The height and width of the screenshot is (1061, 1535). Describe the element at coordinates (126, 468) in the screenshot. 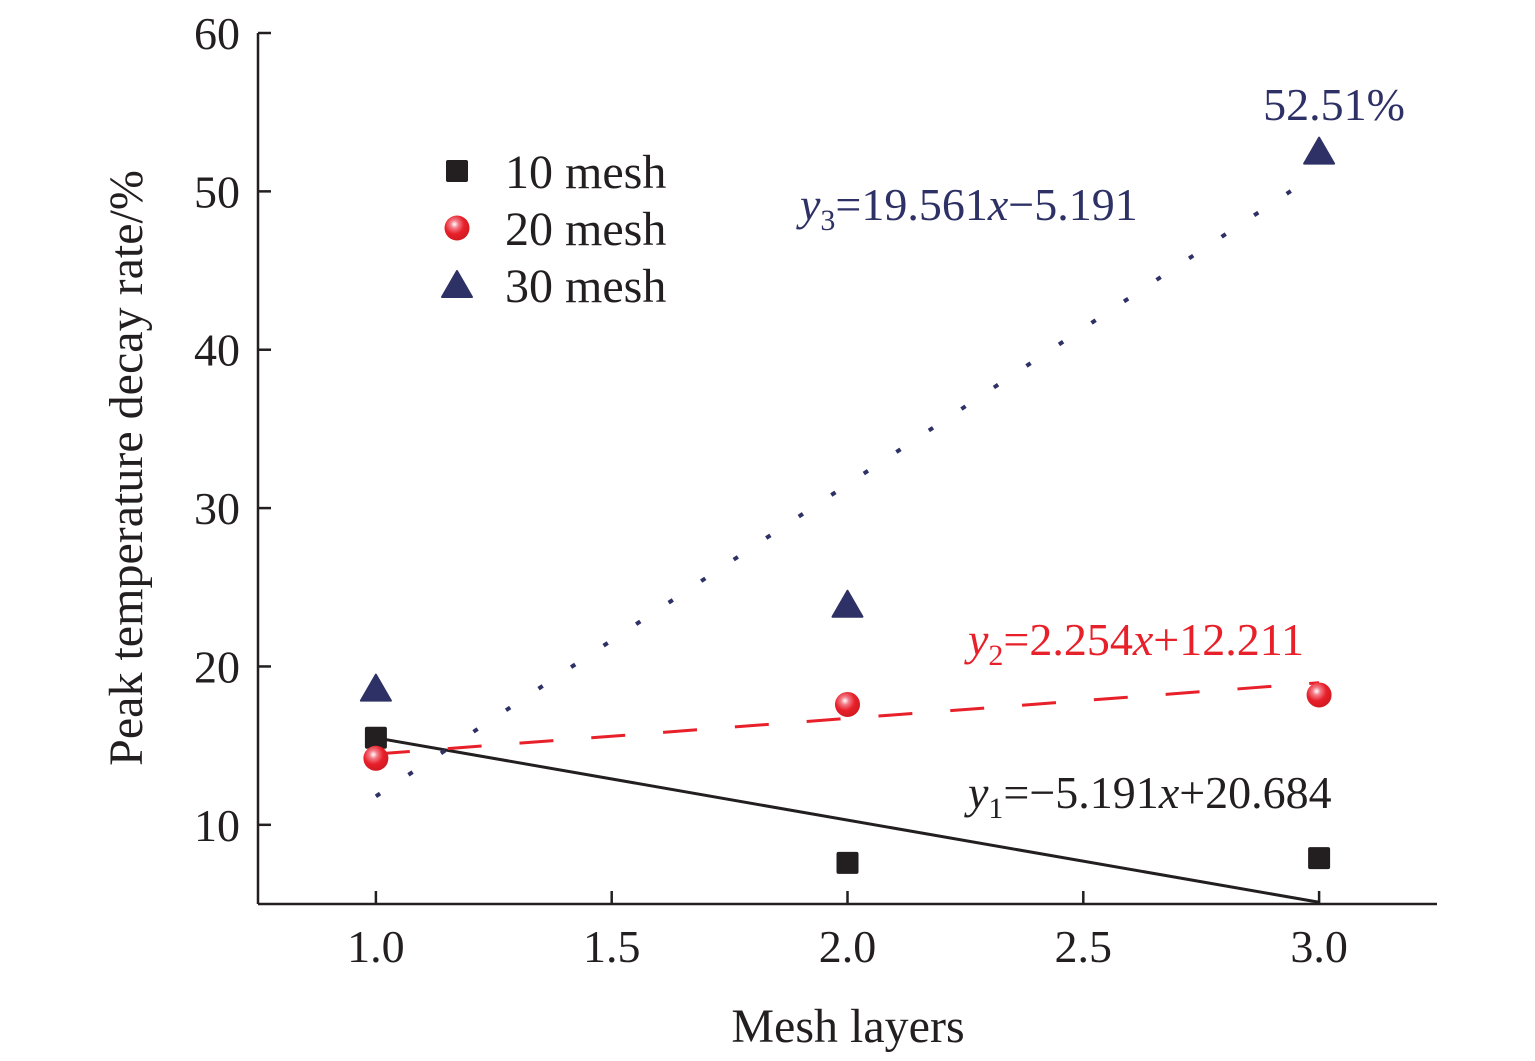

I see `y-axis-label: Peak temperature decay rate/%` at that location.